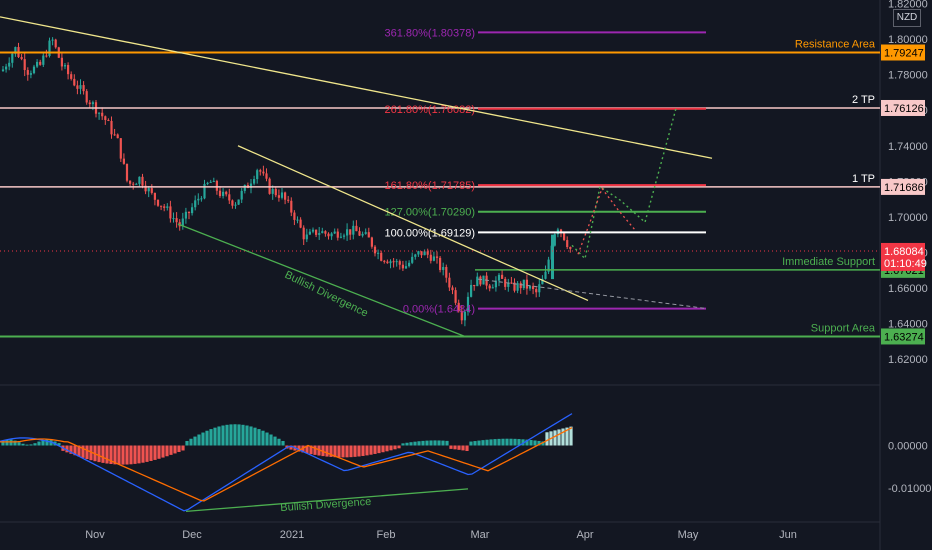 The width and height of the screenshot is (932, 550). I want to click on time-tick-label: Feb, so click(386, 535).